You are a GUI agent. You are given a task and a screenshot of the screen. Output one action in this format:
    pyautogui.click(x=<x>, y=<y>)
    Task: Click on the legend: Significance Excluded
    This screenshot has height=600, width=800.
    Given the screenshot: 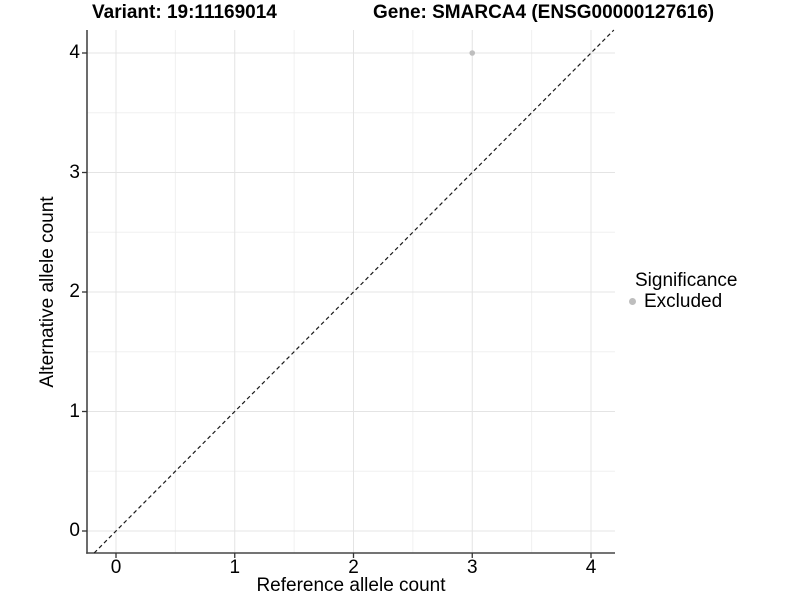 What is the action you would take?
    pyautogui.click(x=683, y=291)
    